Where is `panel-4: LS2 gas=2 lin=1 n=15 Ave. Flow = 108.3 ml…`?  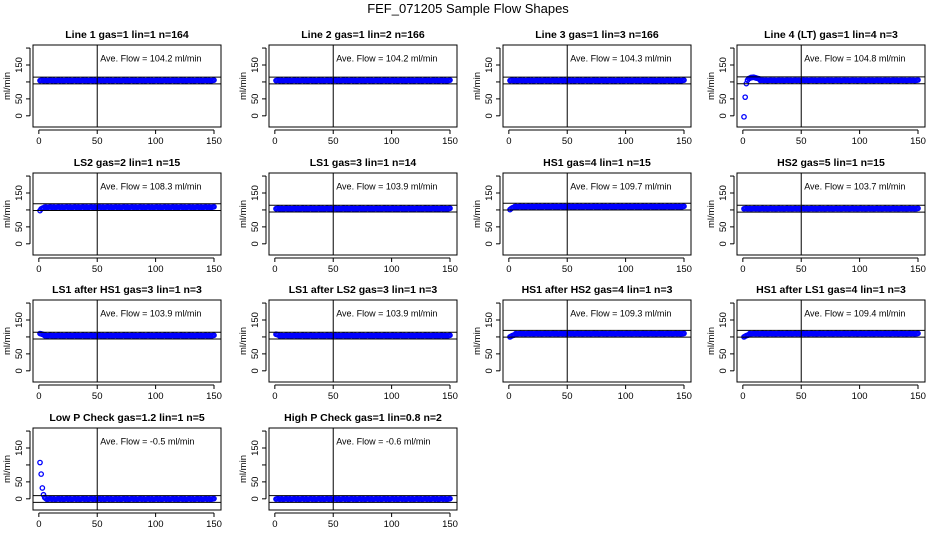
panel-4: LS2 gas=2 lin=1 n=15 Ave. Flow = 108.3 ml… is located at coordinates (112, 216).